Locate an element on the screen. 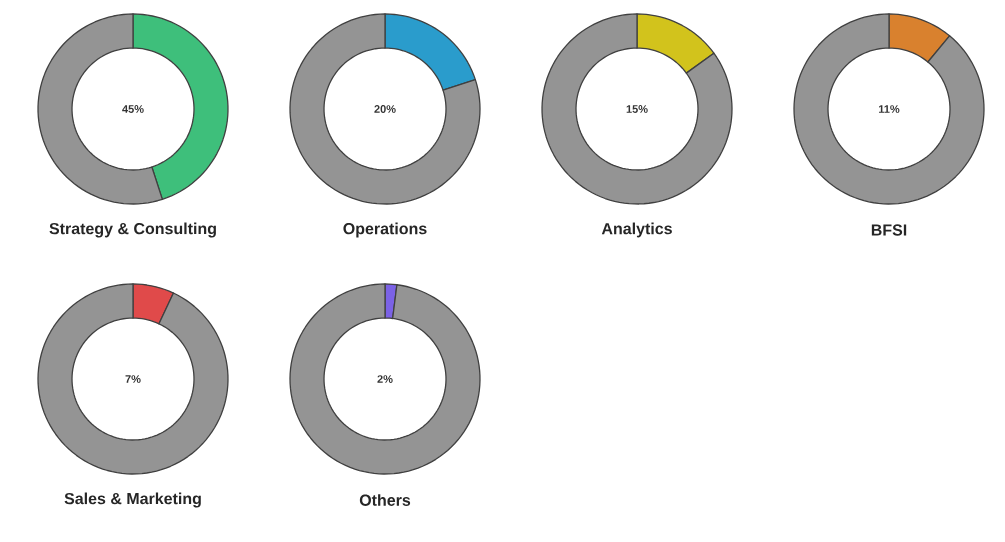 Image resolution: width=1005 pixels, height=542 pixels. text: Strategy & Consulting is located at coordinates (132, 230).